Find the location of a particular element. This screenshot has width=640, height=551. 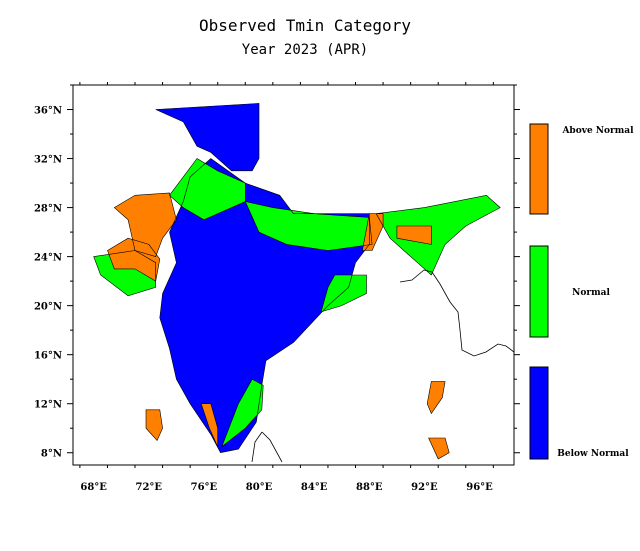

y-tick-label: 28°N is located at coordinates (48, 209).